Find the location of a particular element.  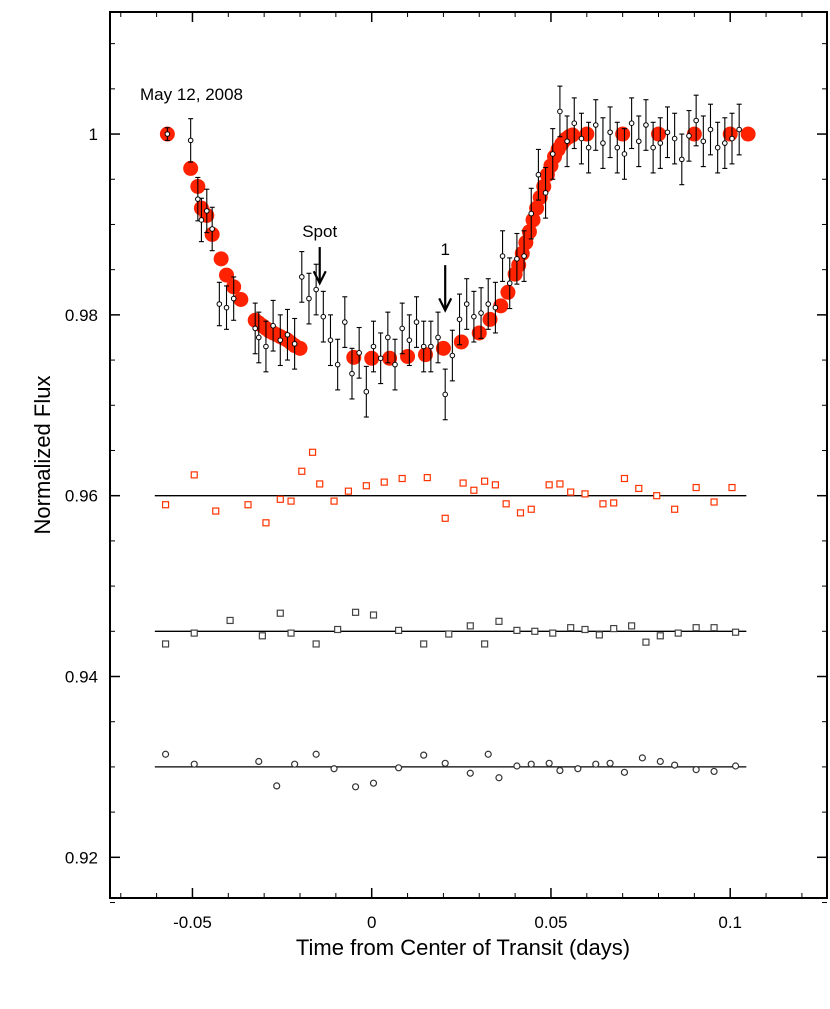

x-tick-label: 0.1 is located at coordinates (730, 922).